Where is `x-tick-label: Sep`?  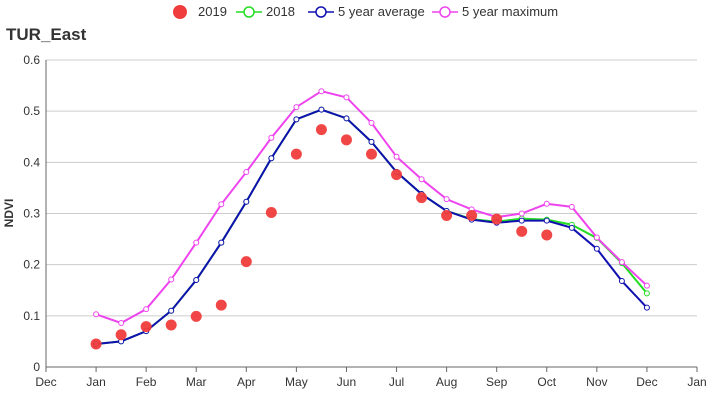 x-tick-label: Sep is located at coordinates (497, 382).